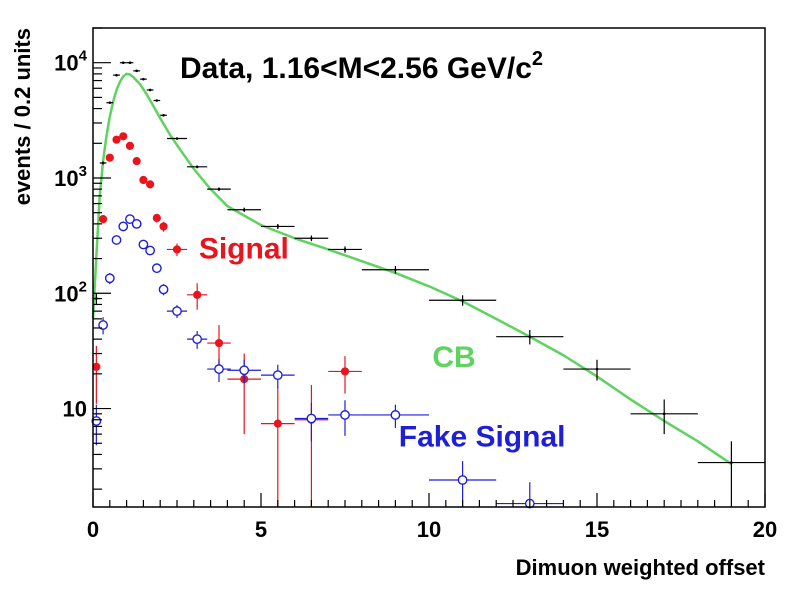  Describe the element at coordinates (765, 529) in the screenshot. I see `x-tick-label: 20` at that location.